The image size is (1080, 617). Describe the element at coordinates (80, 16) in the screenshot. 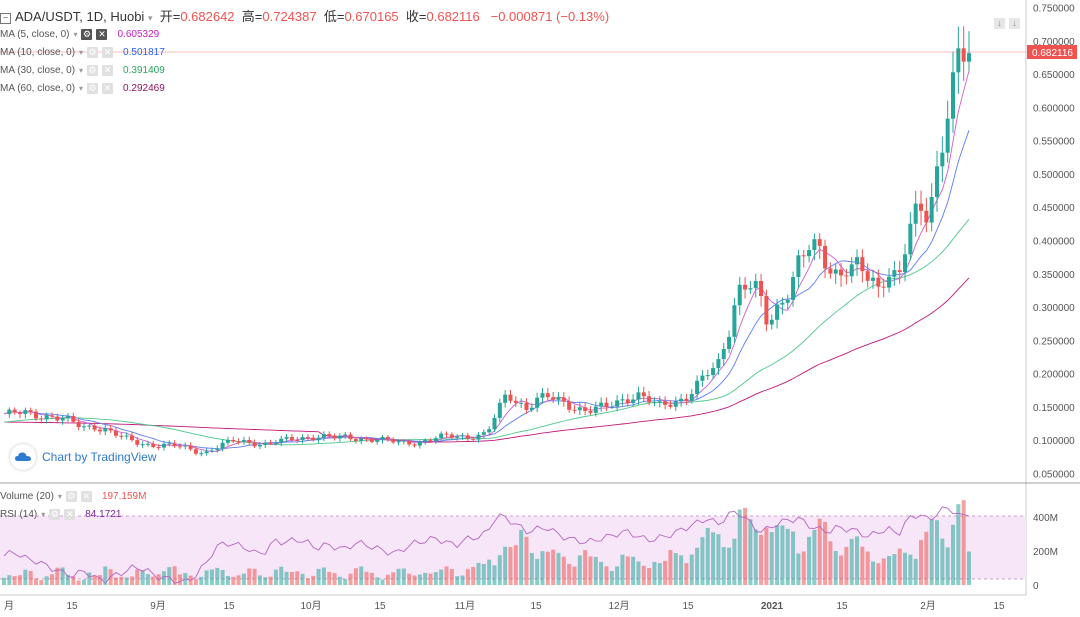

I see `symbol-title: ADA/USDT, 1D, Huobi` at that location.